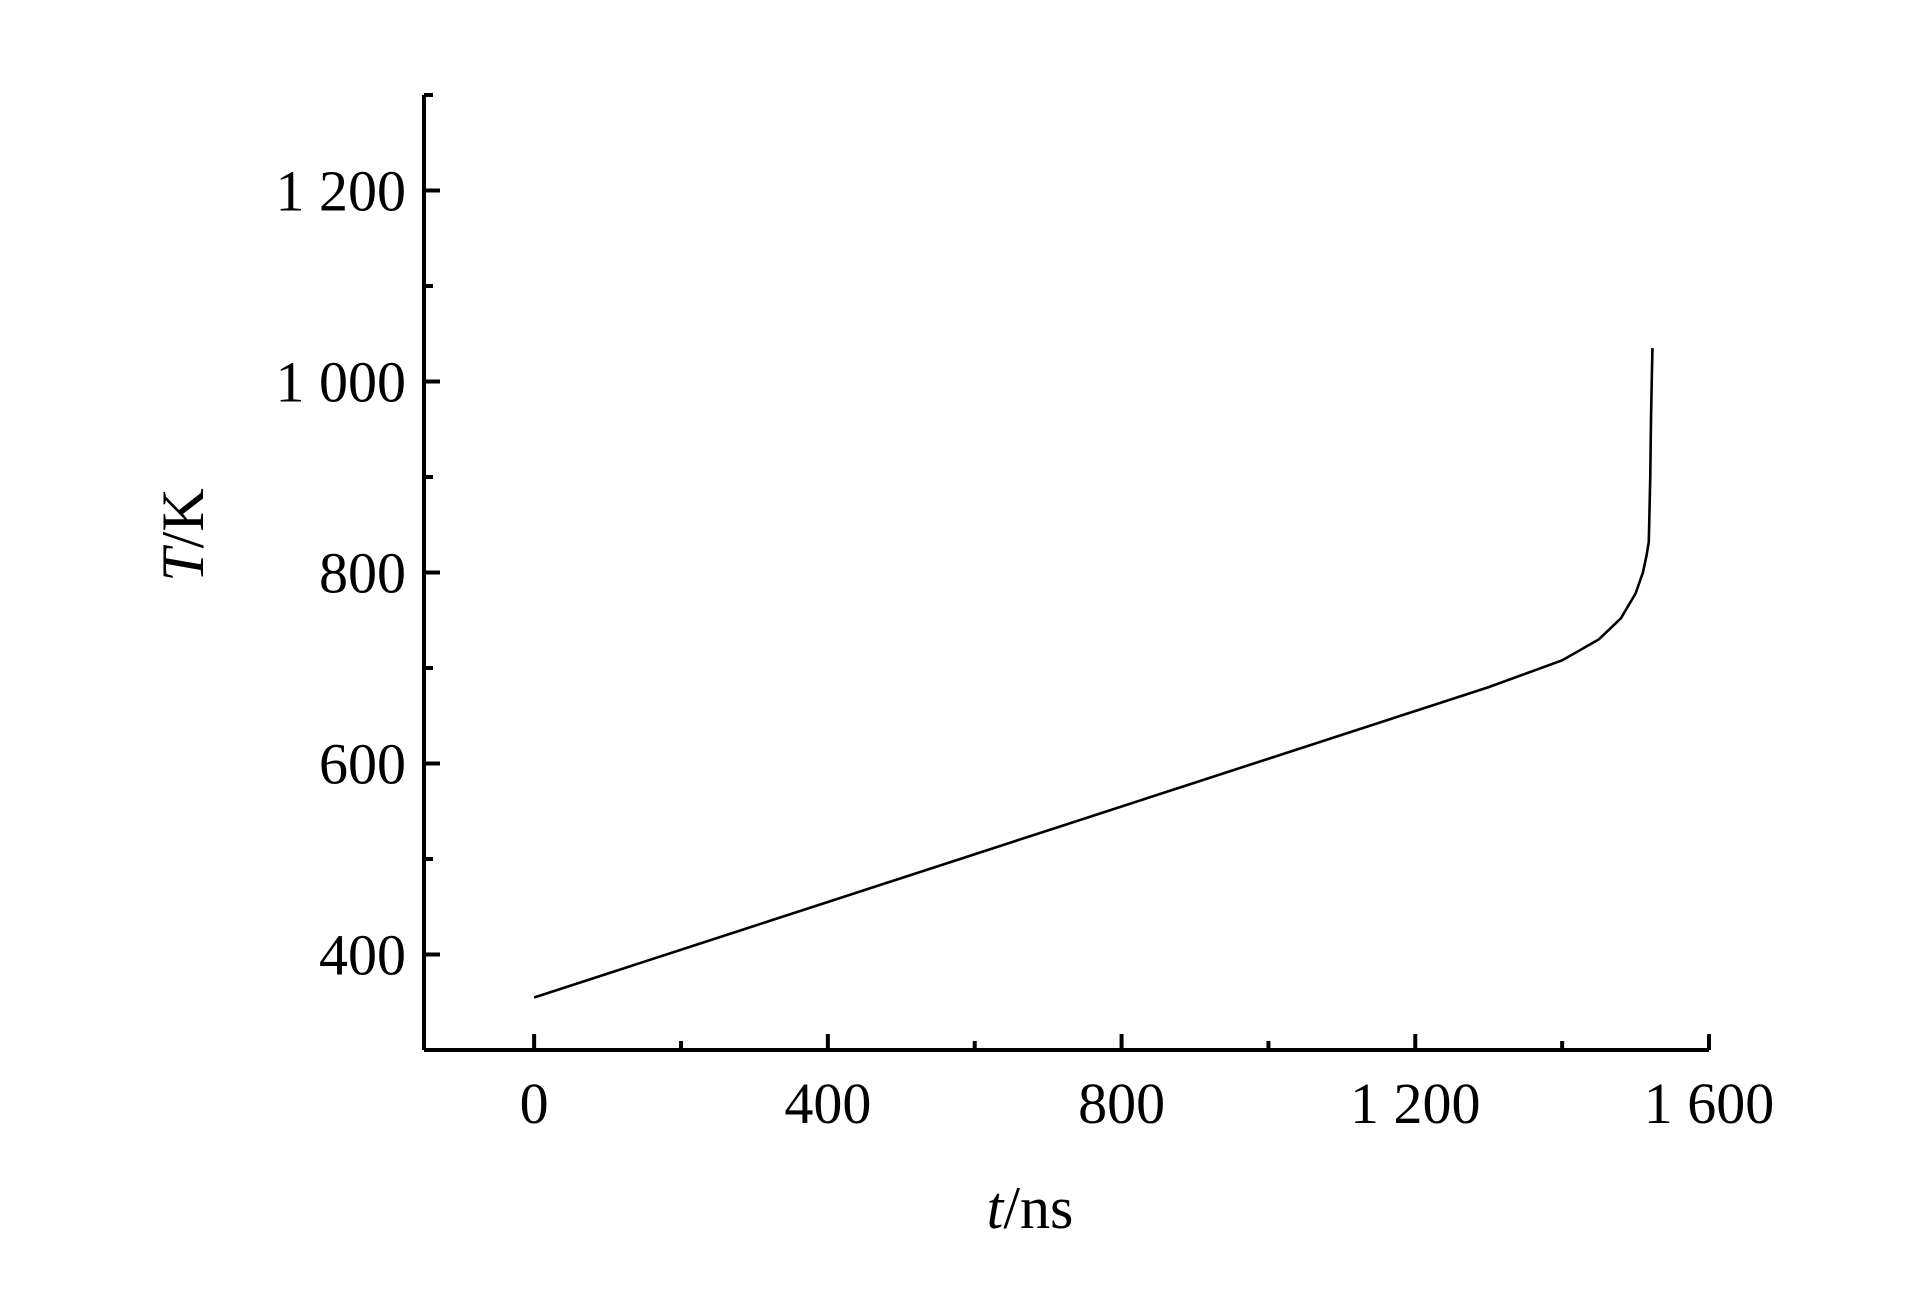 This screenshot has width=1923, height=1299. Describe the element at coordinates (1038, 1208) in the screenshot. I see `x-axis-unit: /ns` at that location.